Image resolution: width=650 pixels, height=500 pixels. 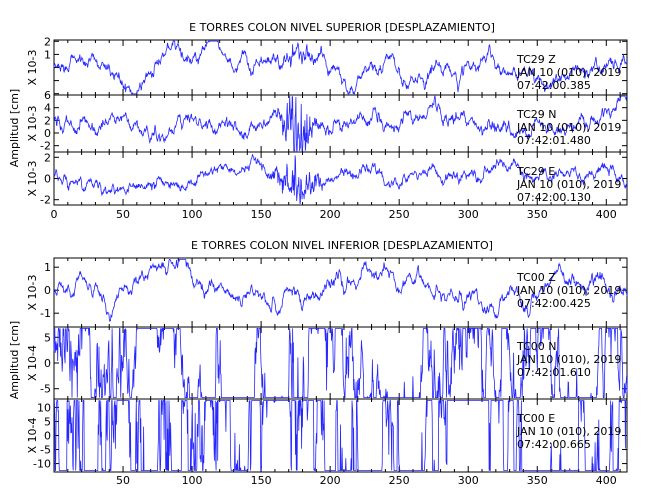 I want to click on lower-ylabel: Amplitud [cm], so click(x=14, y=360).